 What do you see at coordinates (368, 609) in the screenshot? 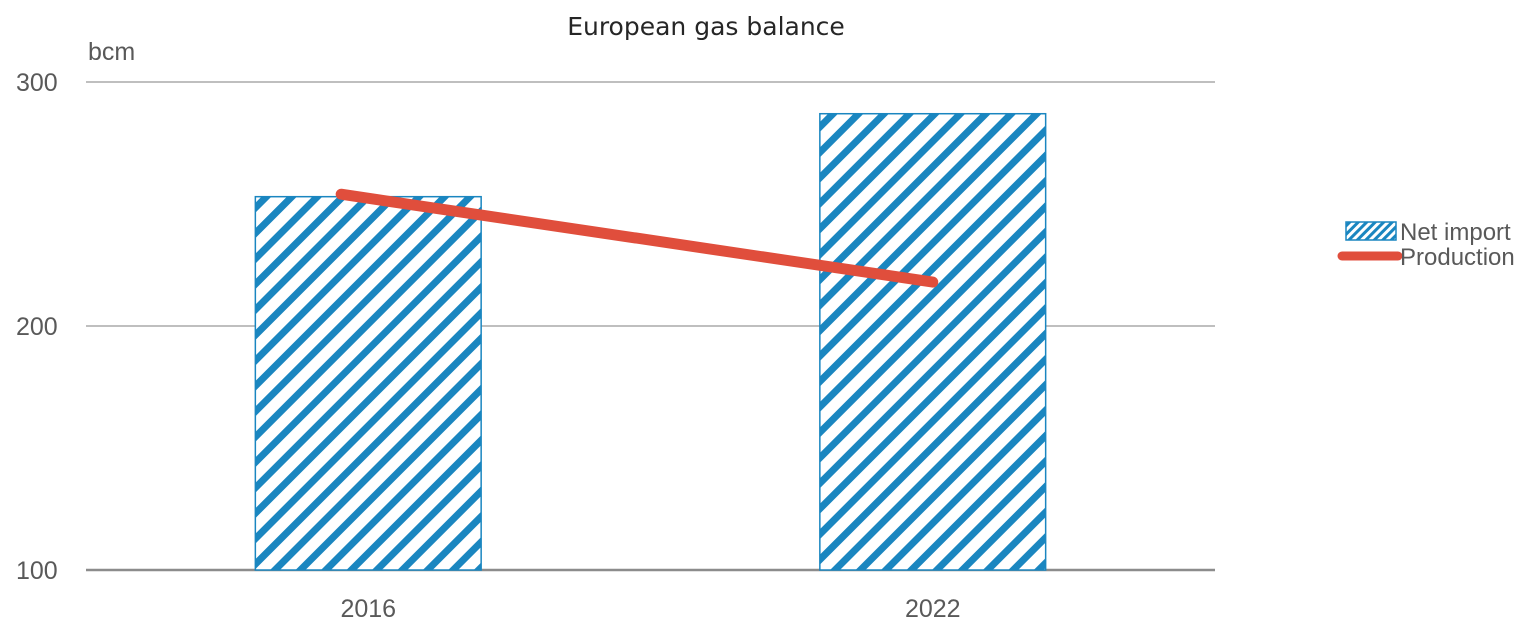
I see `x-tick-label-2016: 2016` at bounding box center [368, 609].